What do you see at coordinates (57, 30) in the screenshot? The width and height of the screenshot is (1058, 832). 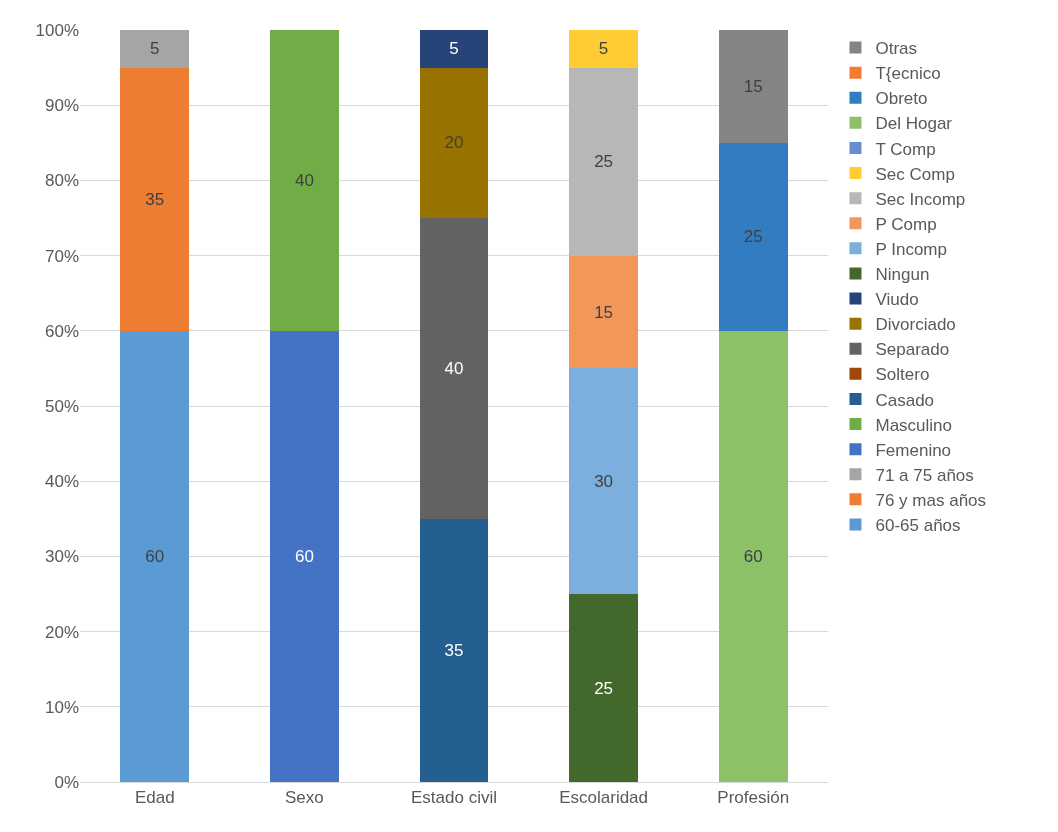 I see `y-tick-label: 100%` at bounding box center [57, 30].